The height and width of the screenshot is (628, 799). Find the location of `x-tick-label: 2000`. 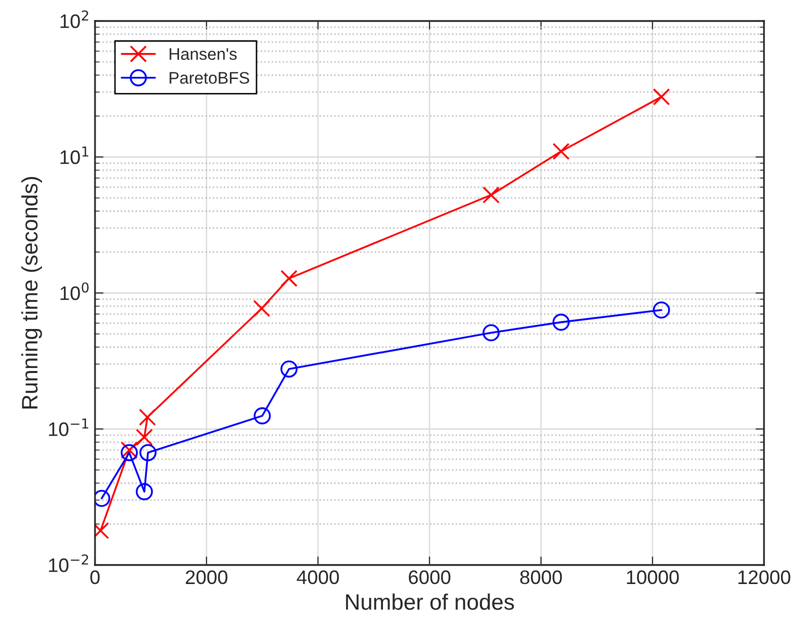

x-tick-label: 2000 is located at coordinates (207, 577).